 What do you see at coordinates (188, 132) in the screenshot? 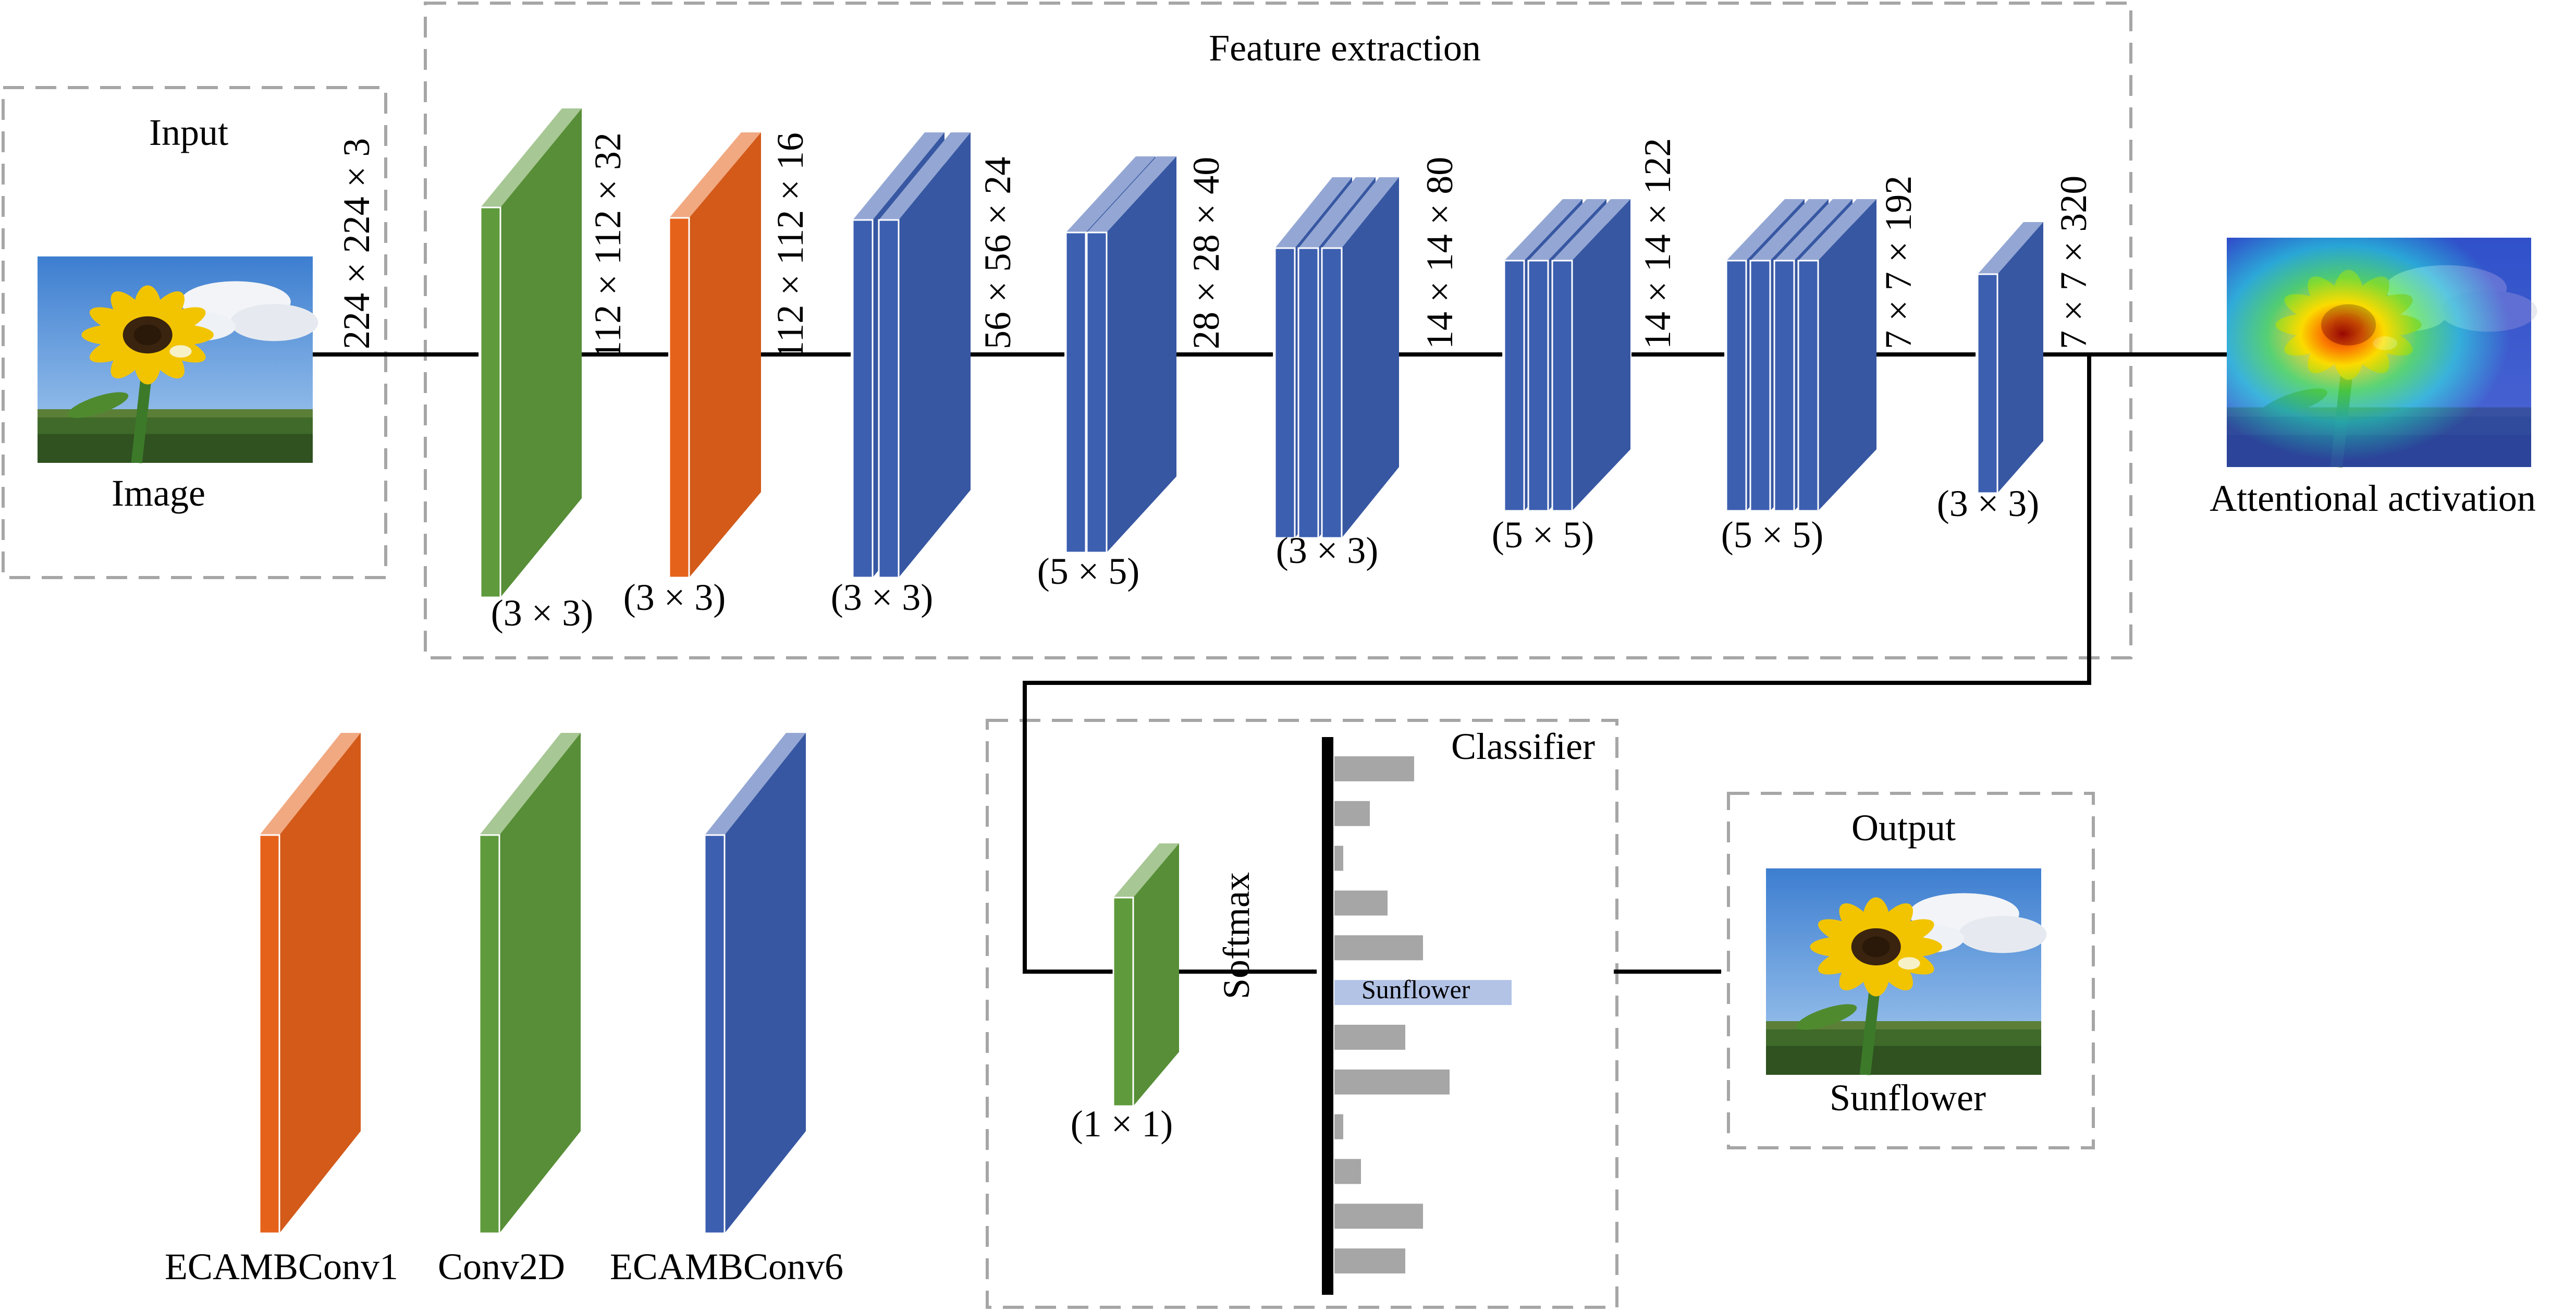
I see `input-section-title: Input` at bounding box center [188, 132].